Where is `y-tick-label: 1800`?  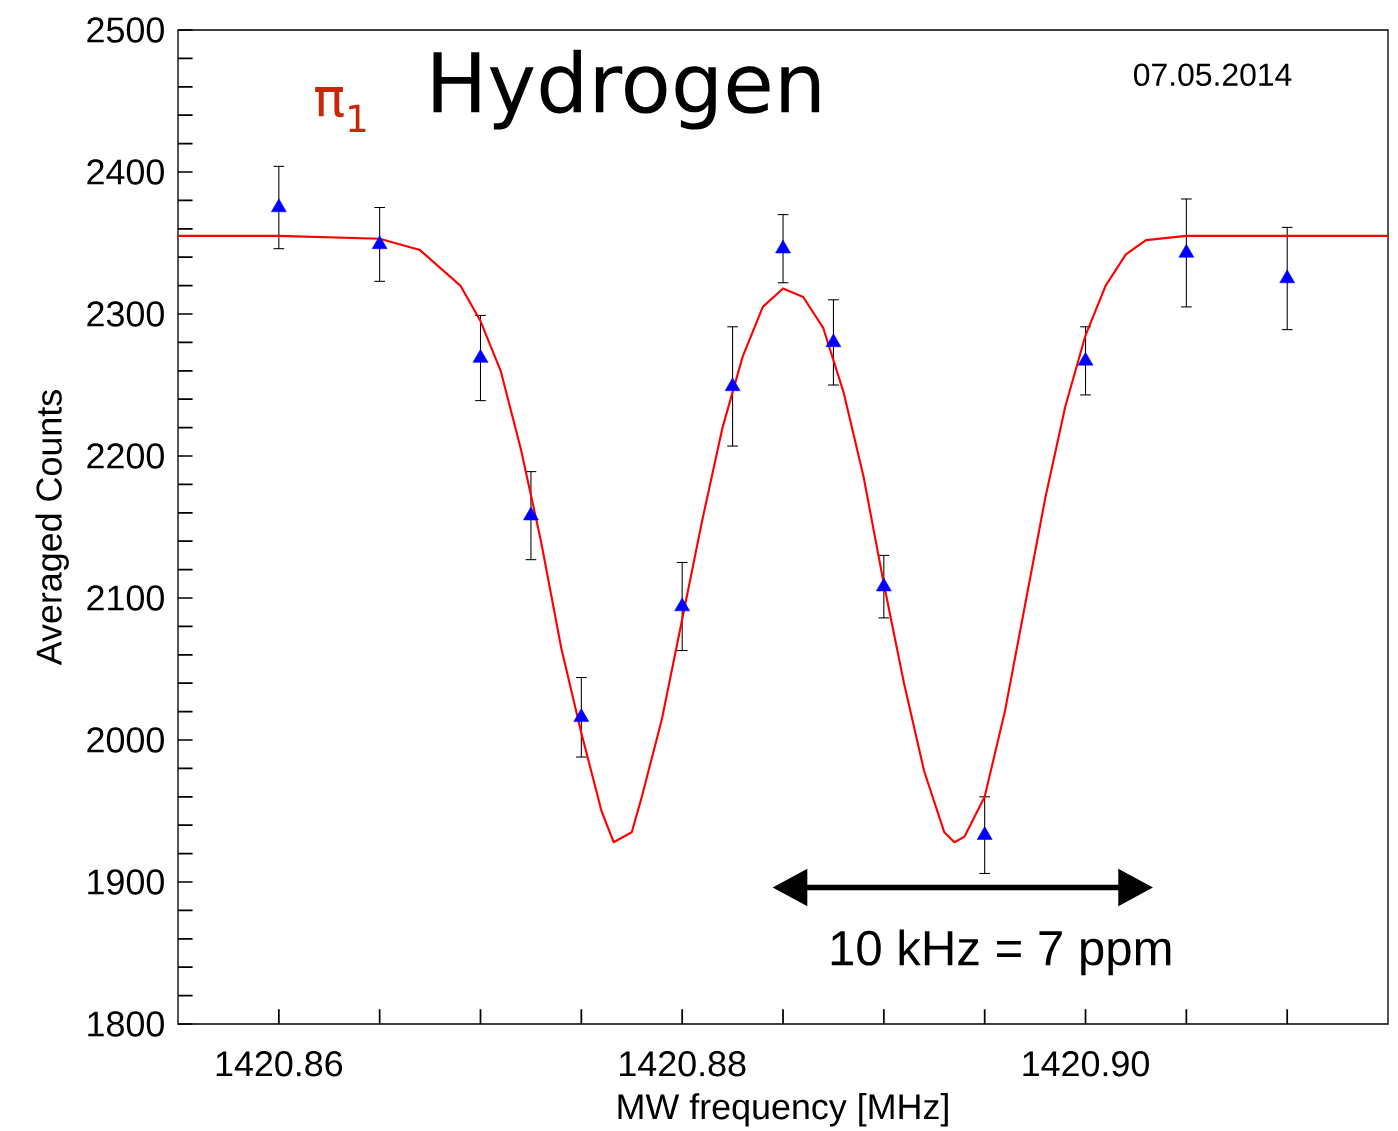
y-tick-label: 1800 is located at coordinates (126, 1024).